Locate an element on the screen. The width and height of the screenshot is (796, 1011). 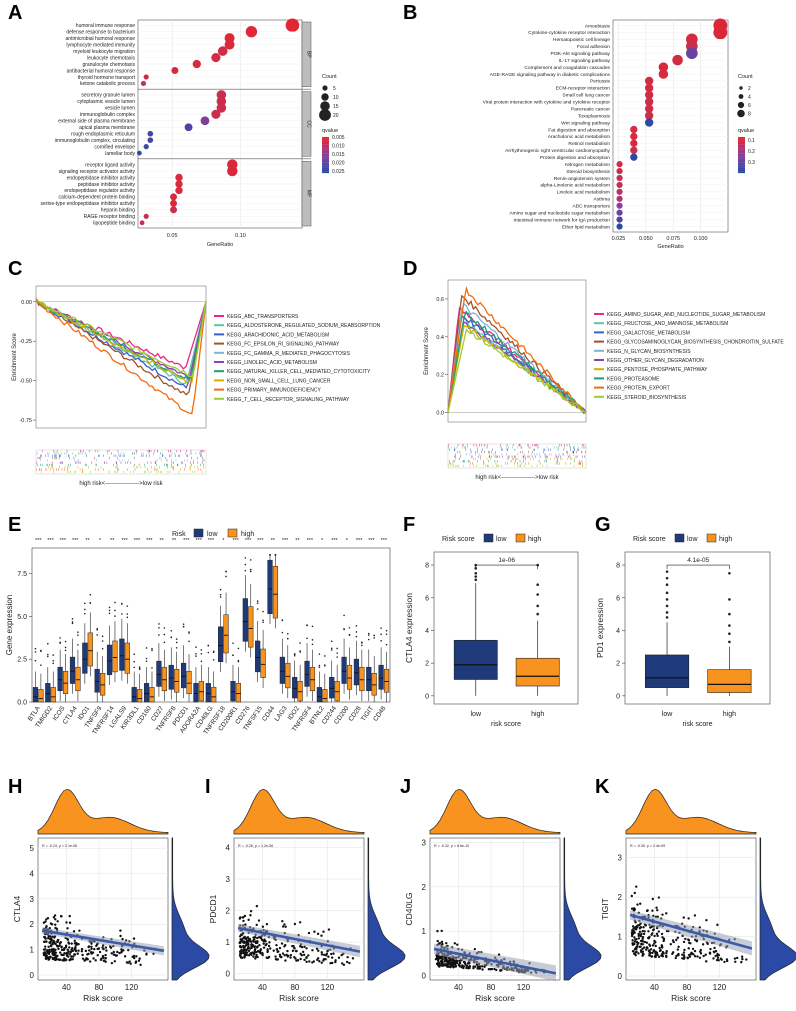
boxplot-significance-label: *** is located at coordinates (235, 541).